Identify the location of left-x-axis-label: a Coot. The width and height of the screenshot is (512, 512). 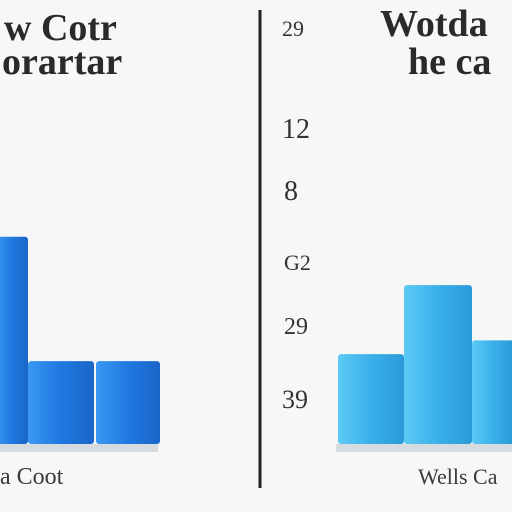
(32, 477).